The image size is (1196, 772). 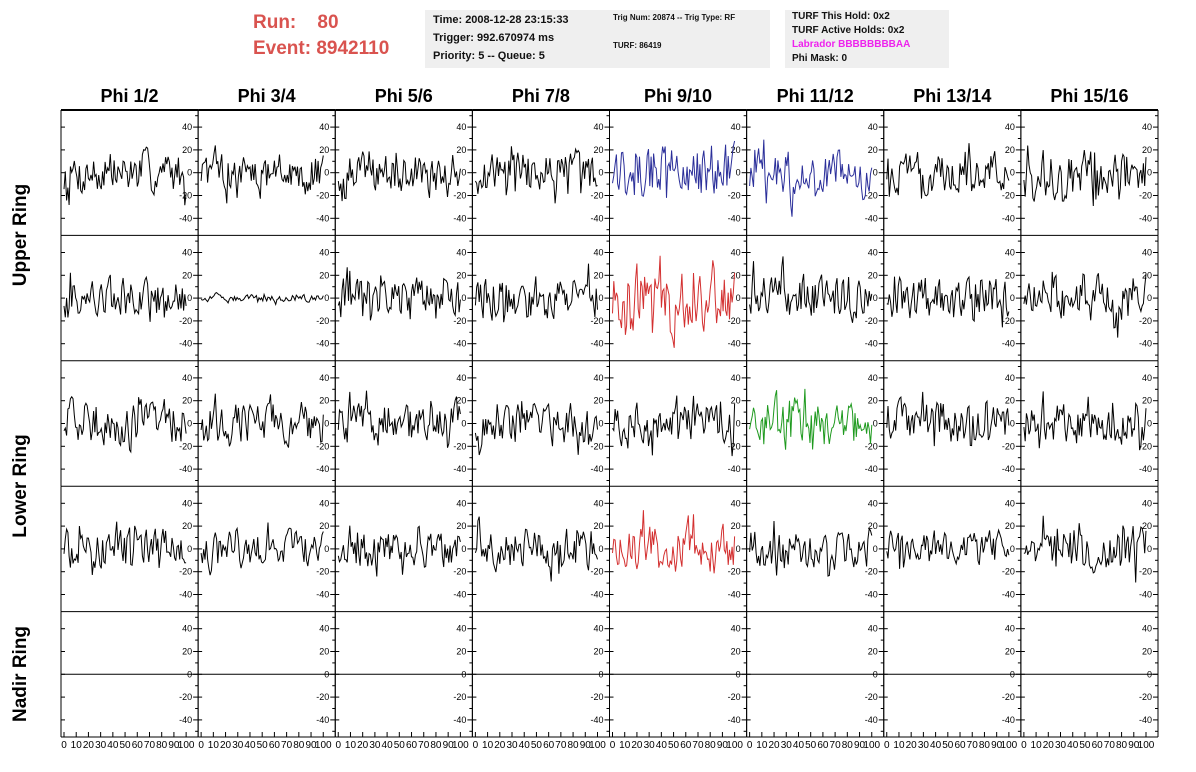 I want to click on x-tick-label: 30, so click(x=924, y=745).